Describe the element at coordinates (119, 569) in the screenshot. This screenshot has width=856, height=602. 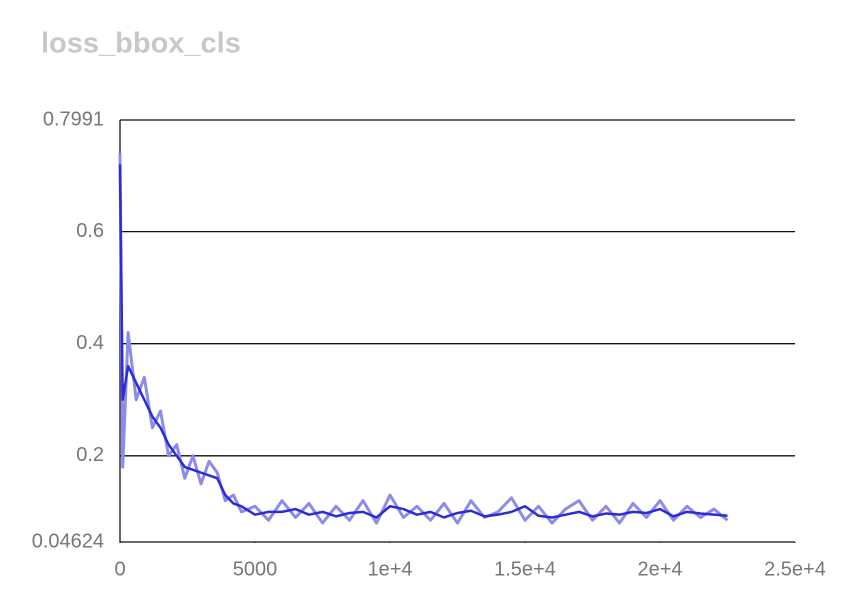
I see `x-tick-label: 0` at that location.